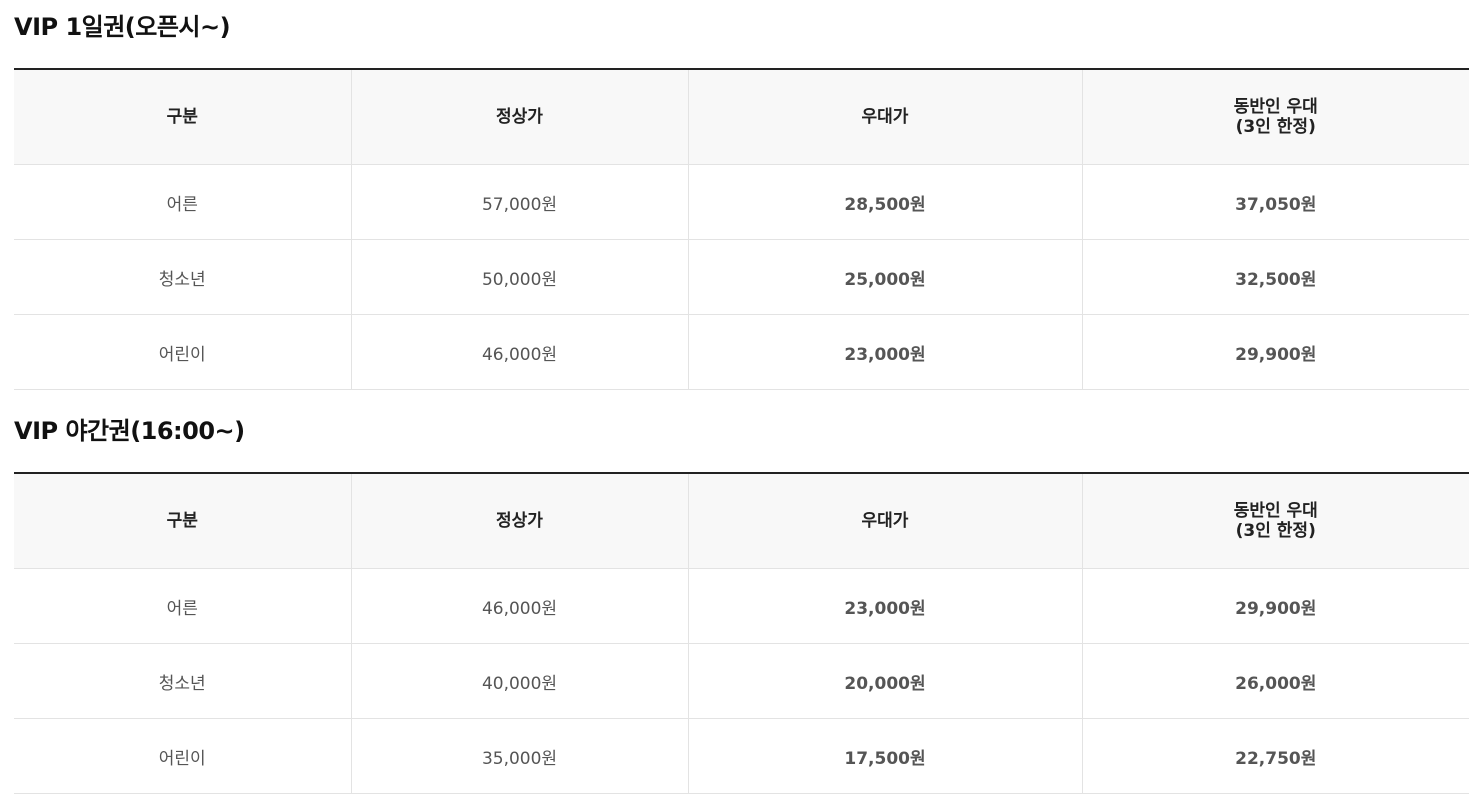  I want to click on regular-price-cell: 35,000원, so click(519, 756).